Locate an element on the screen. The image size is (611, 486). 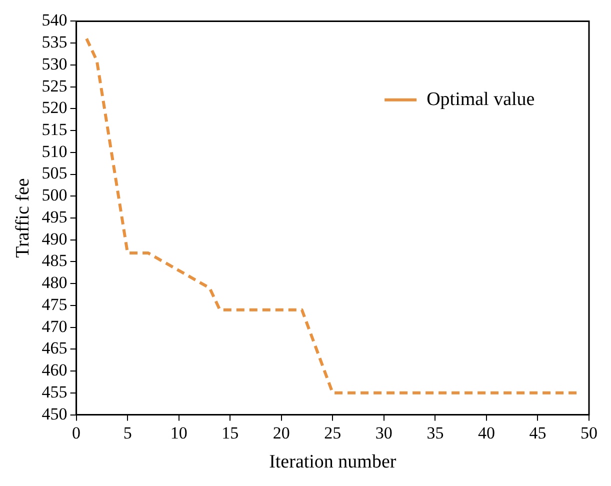
y-tick-label: 535 is located at coordinates (55, 42).